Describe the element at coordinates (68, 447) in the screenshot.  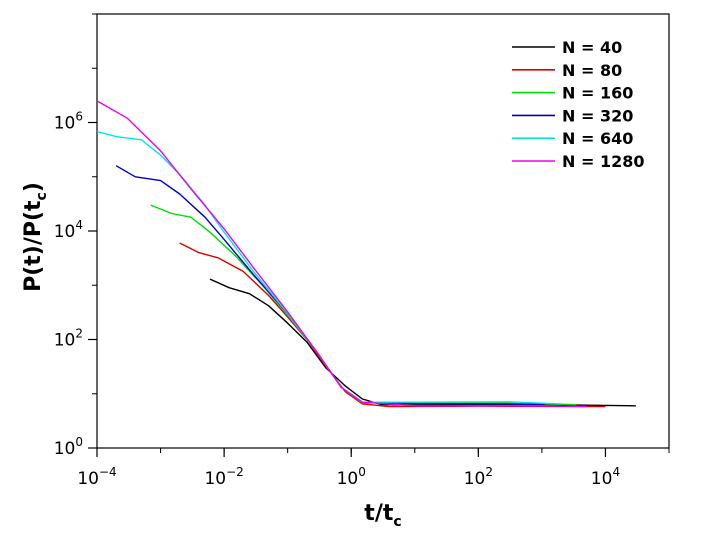
I see `y-tick-label: 10⁰` at that location.